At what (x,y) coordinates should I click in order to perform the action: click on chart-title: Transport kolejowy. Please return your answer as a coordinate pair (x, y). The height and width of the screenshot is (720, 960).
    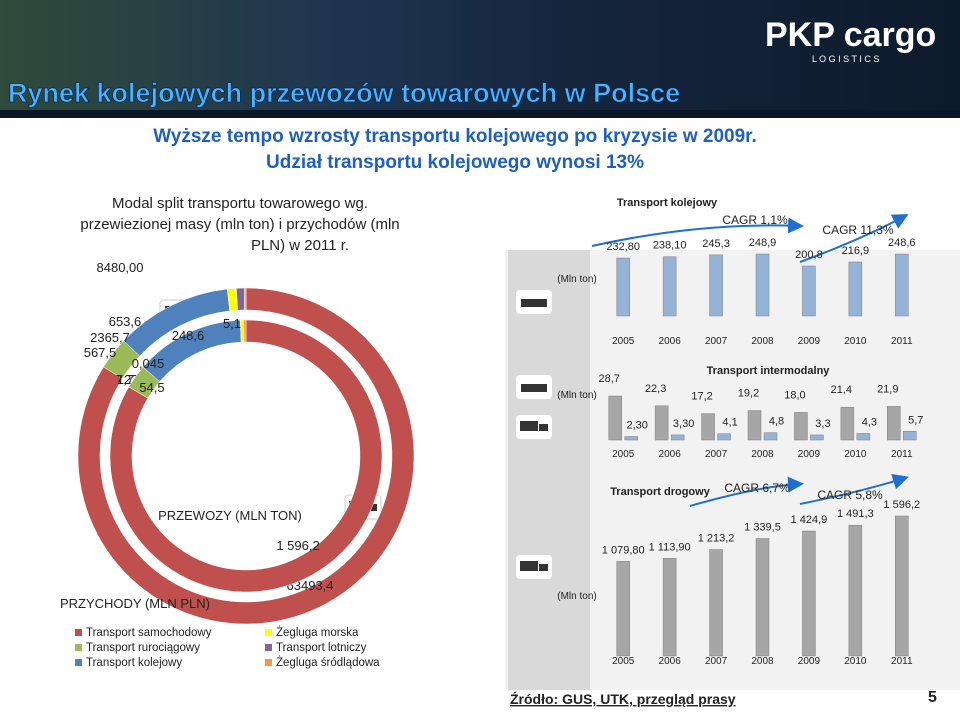
    Looking at the image, I should click on (667, 203).